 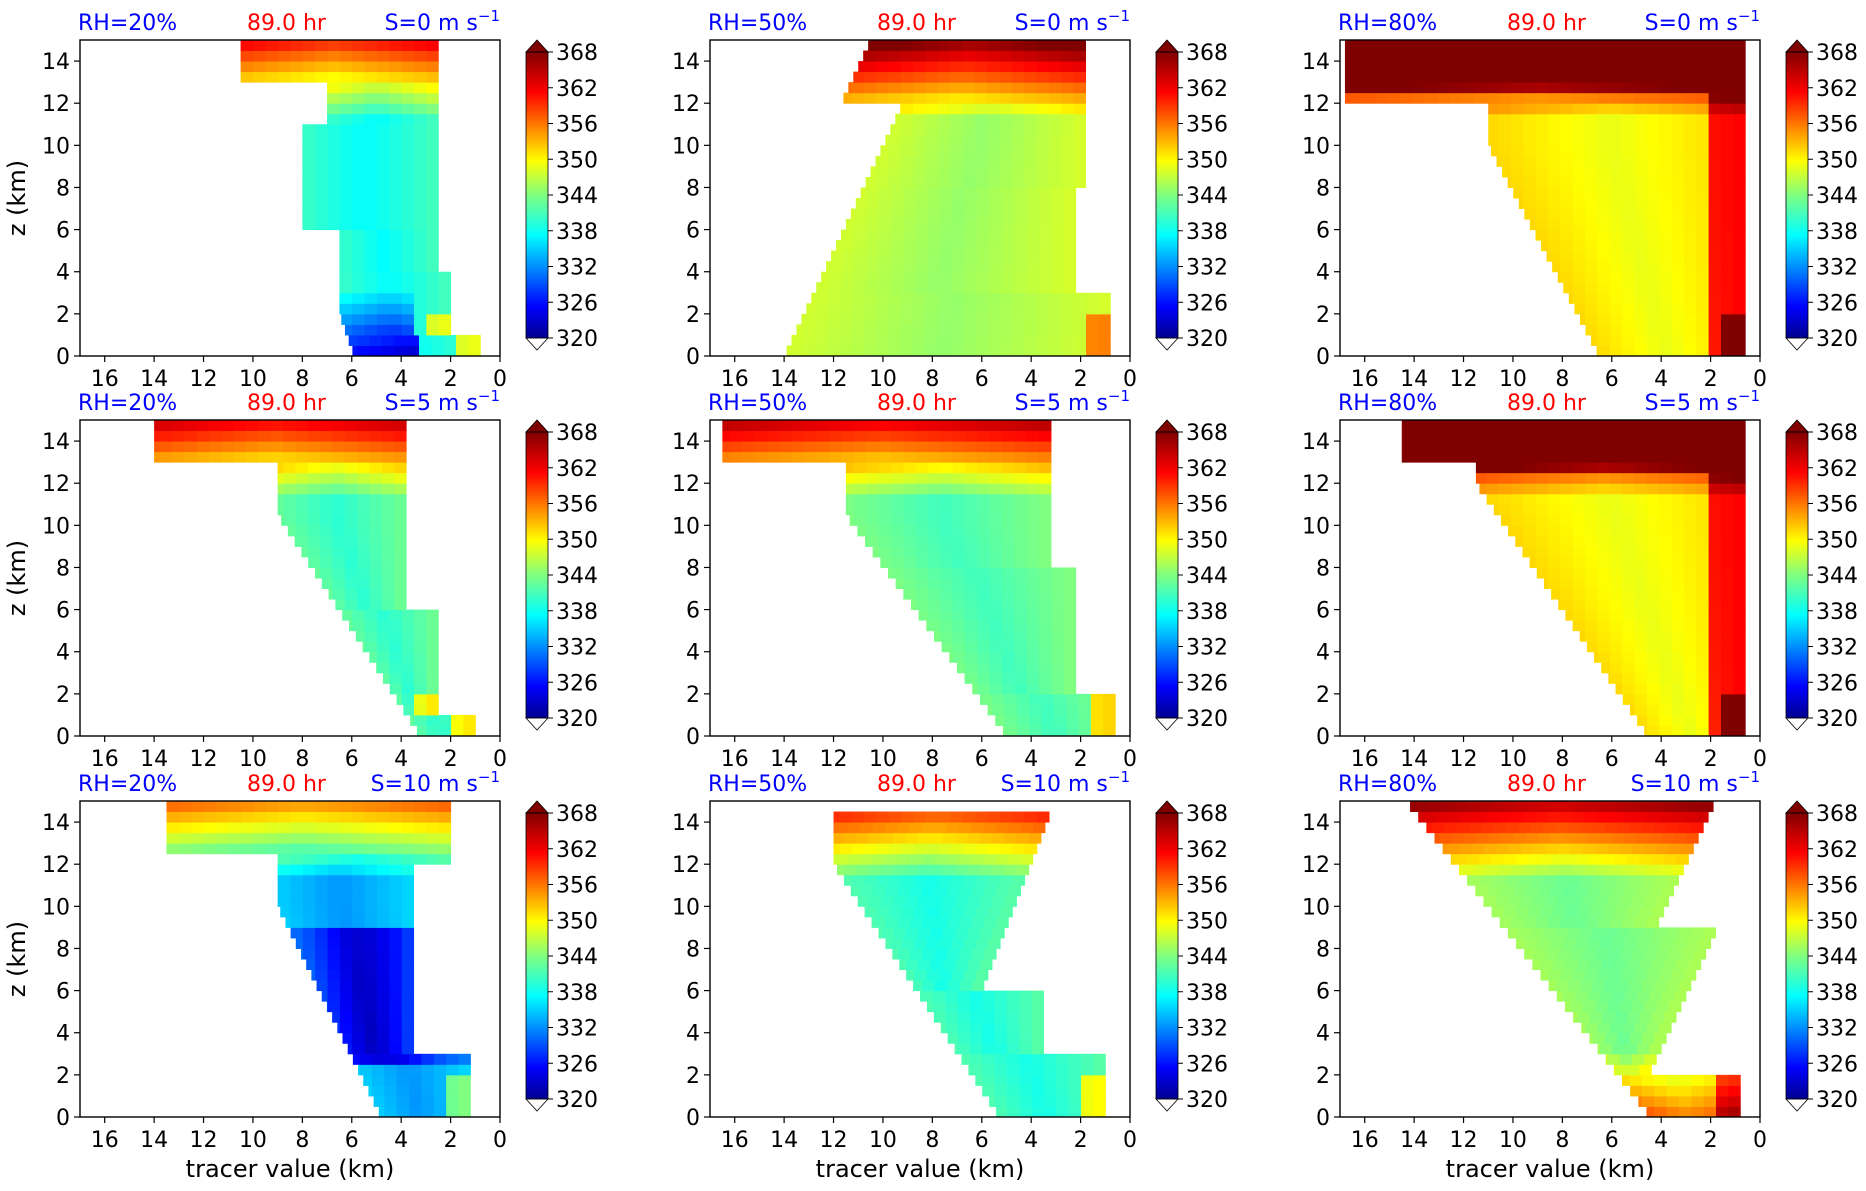 What do you see at coordinates (577, 125) in the screenshot?
I see `colorbar-tick-label: 356` at bounding box center [577, 125].